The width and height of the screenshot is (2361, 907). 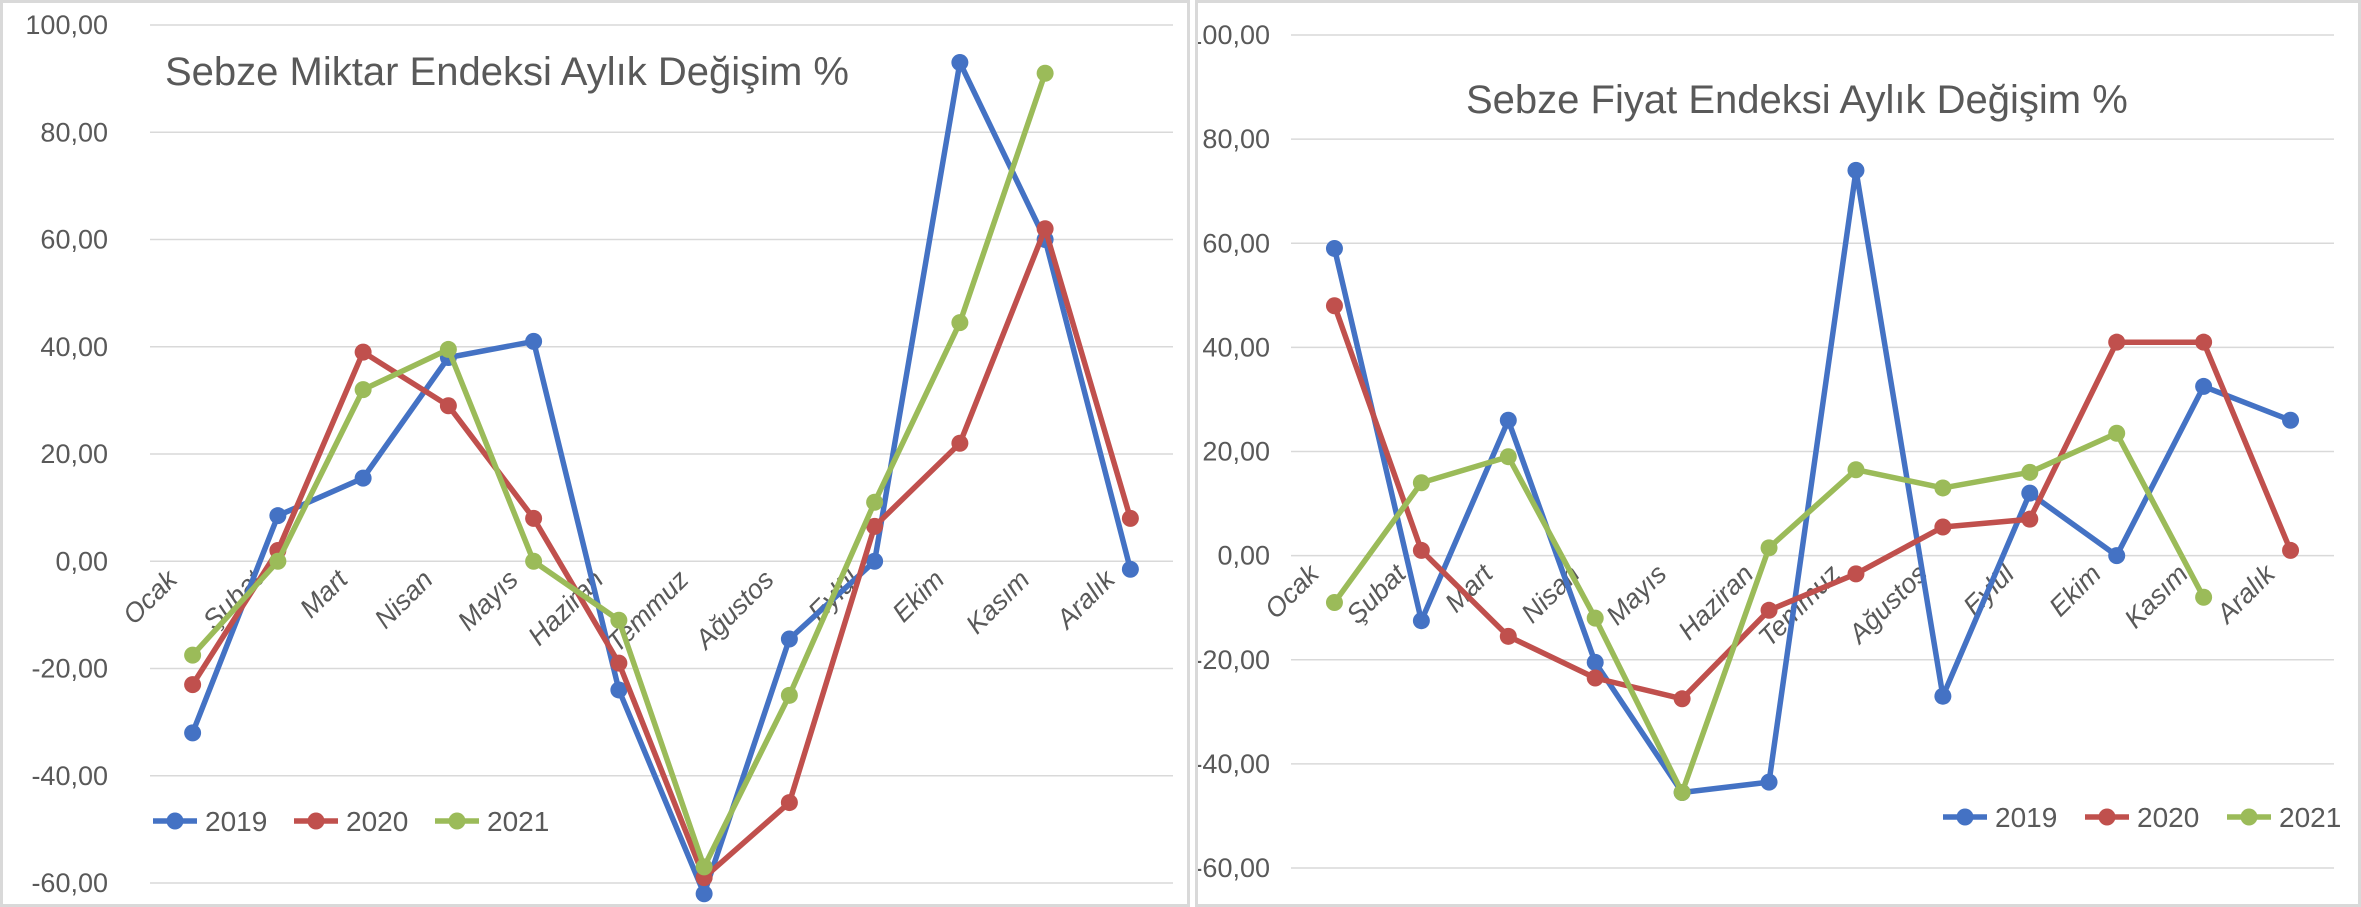 What do you see at coordinates (734, 610) in the screenshot?
I see `x-tick-label-agustos: Ağustos` at bounding box center [734, 610].